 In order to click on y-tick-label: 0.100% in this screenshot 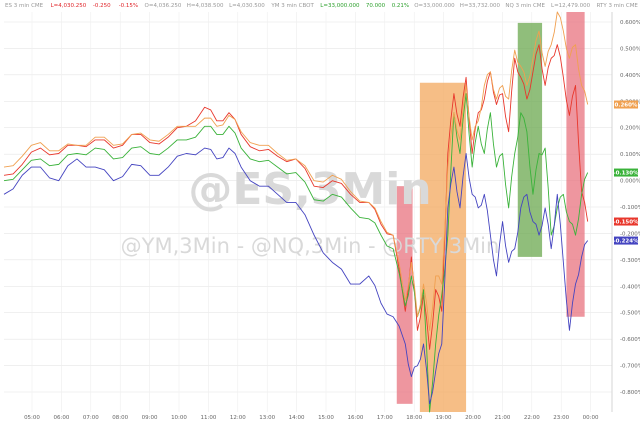, I will do `click(630, 155)`.